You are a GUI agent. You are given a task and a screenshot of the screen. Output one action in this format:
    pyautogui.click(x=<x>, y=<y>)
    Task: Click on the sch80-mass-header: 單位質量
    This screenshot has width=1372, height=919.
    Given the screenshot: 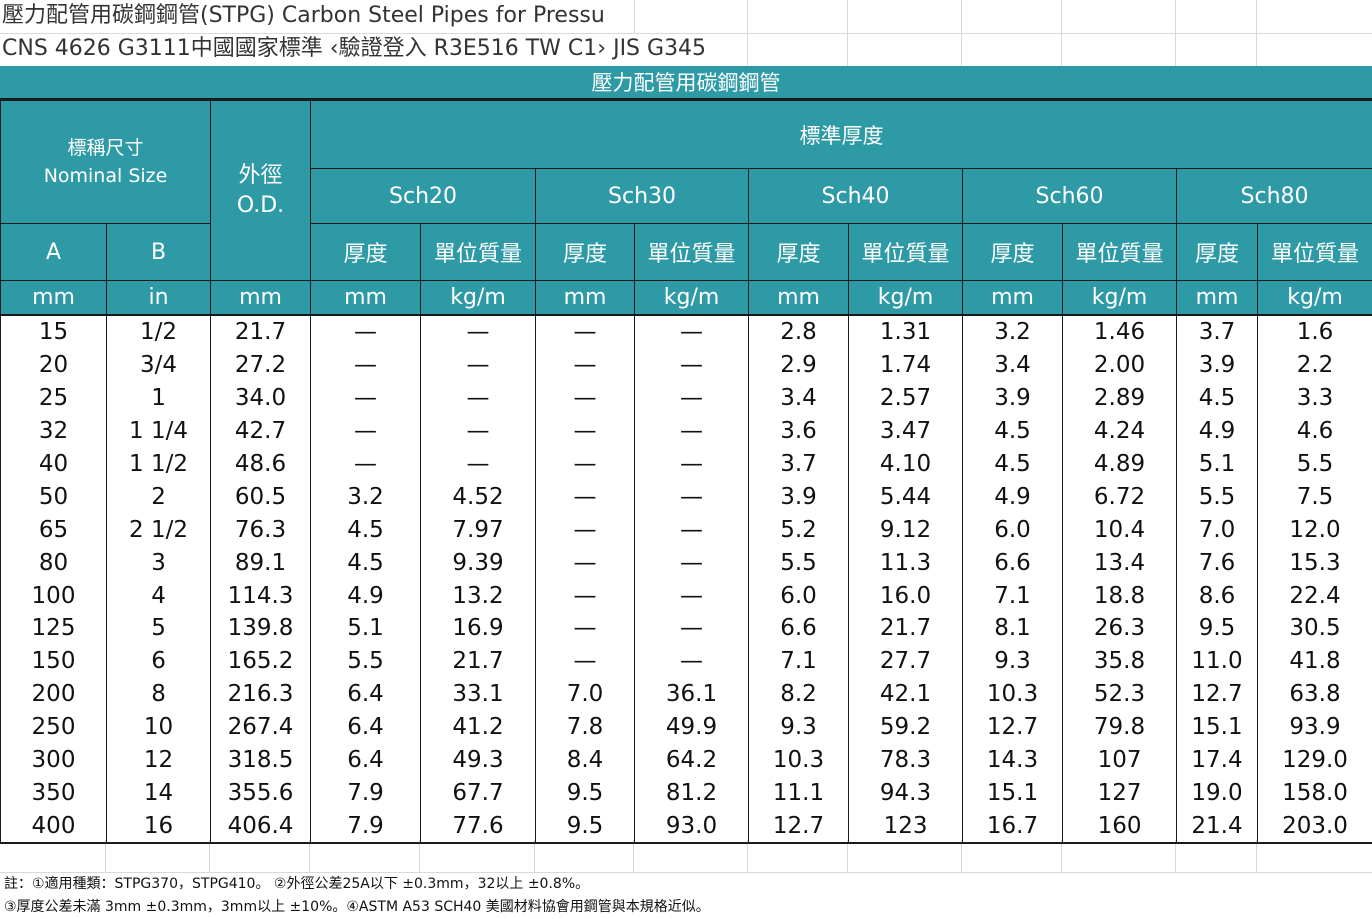 What is the action you would take?
    pyautogui.click(x=1314, y=252)
    